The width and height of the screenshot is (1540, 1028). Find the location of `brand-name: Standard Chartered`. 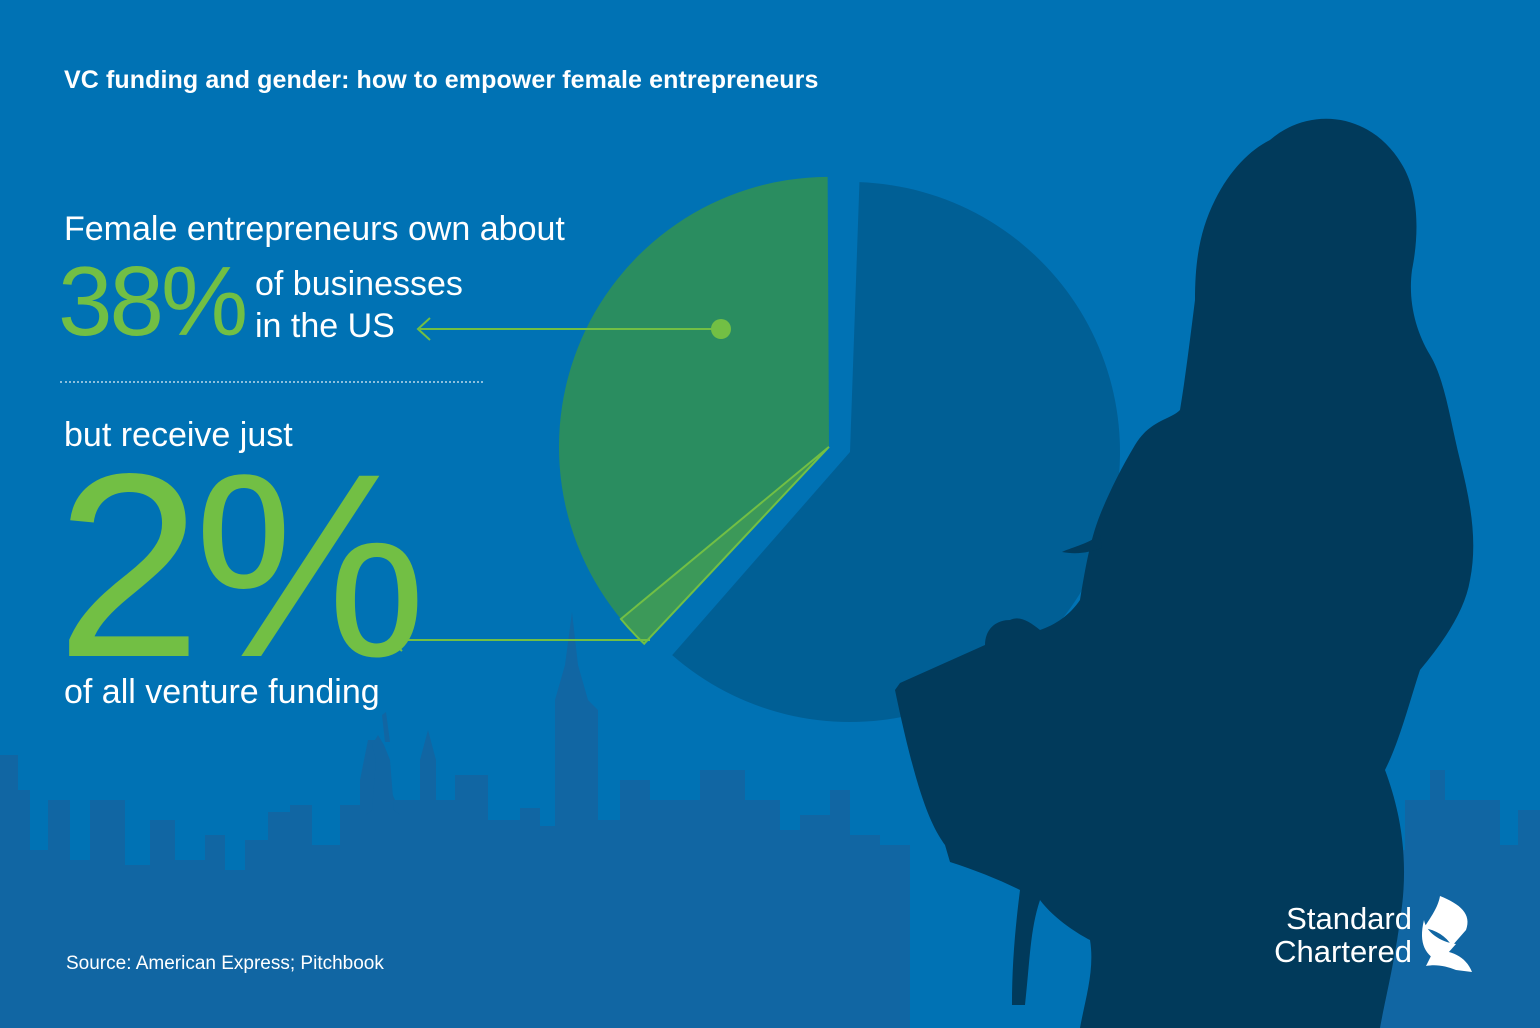

brand-name: Standard Chartered is located at coordinates (1337, 935).